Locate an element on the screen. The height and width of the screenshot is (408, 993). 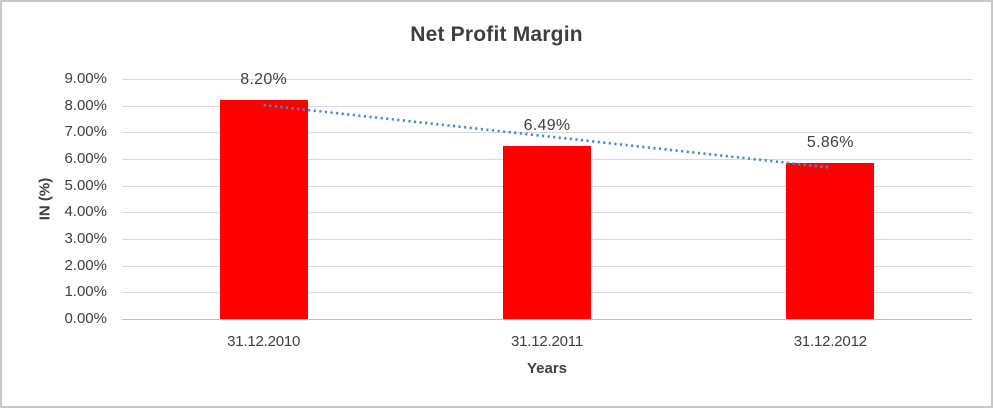
x-axis-tick-label: 31.12.2011 is located at coordinates (547, 341).